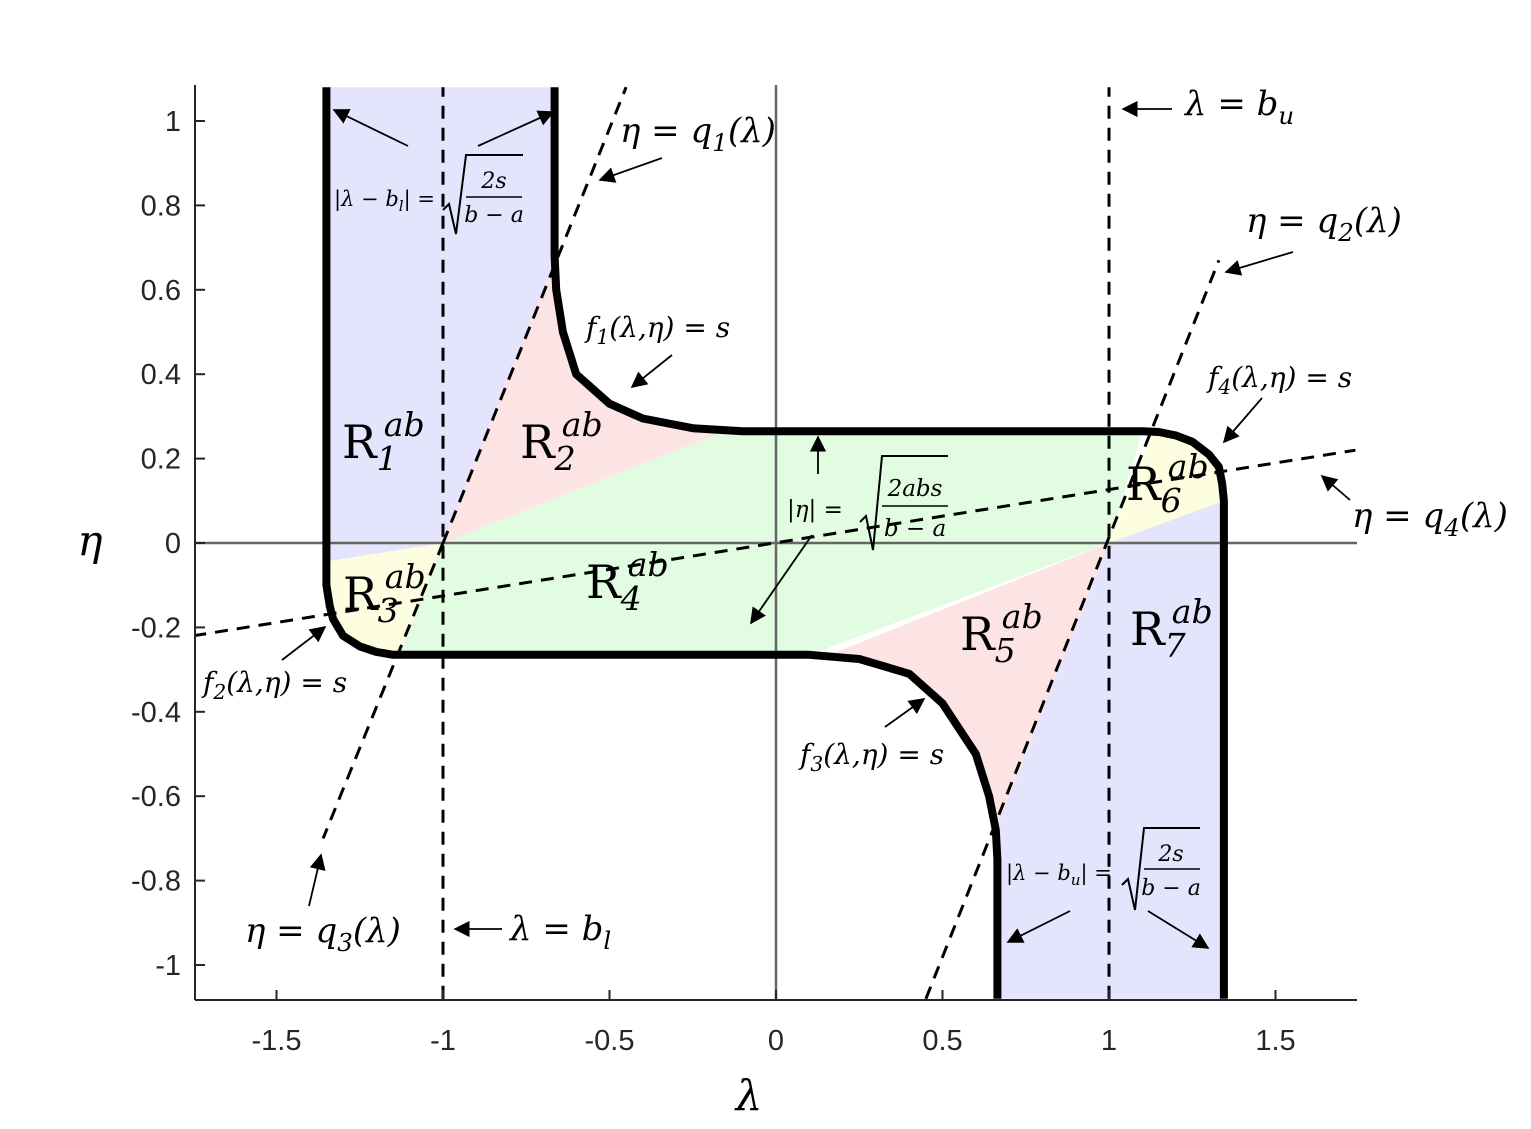 The height and width of the screenshot is (1129, 1531). Describe the element at coordinates (657, 330) in the screenshot. I see `f1-annotation: f1(λ,η) = s` at that location.